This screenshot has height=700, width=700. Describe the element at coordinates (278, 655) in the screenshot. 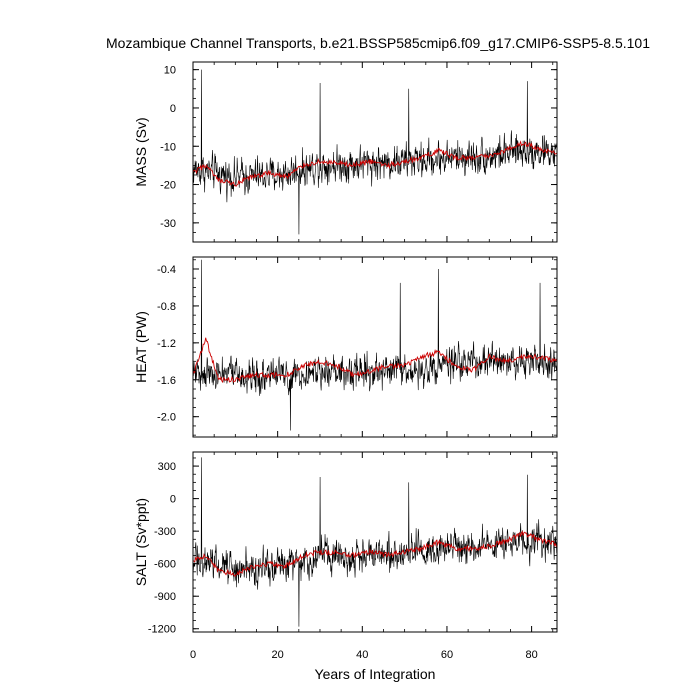

I see `xtick-label: 20` at that location.